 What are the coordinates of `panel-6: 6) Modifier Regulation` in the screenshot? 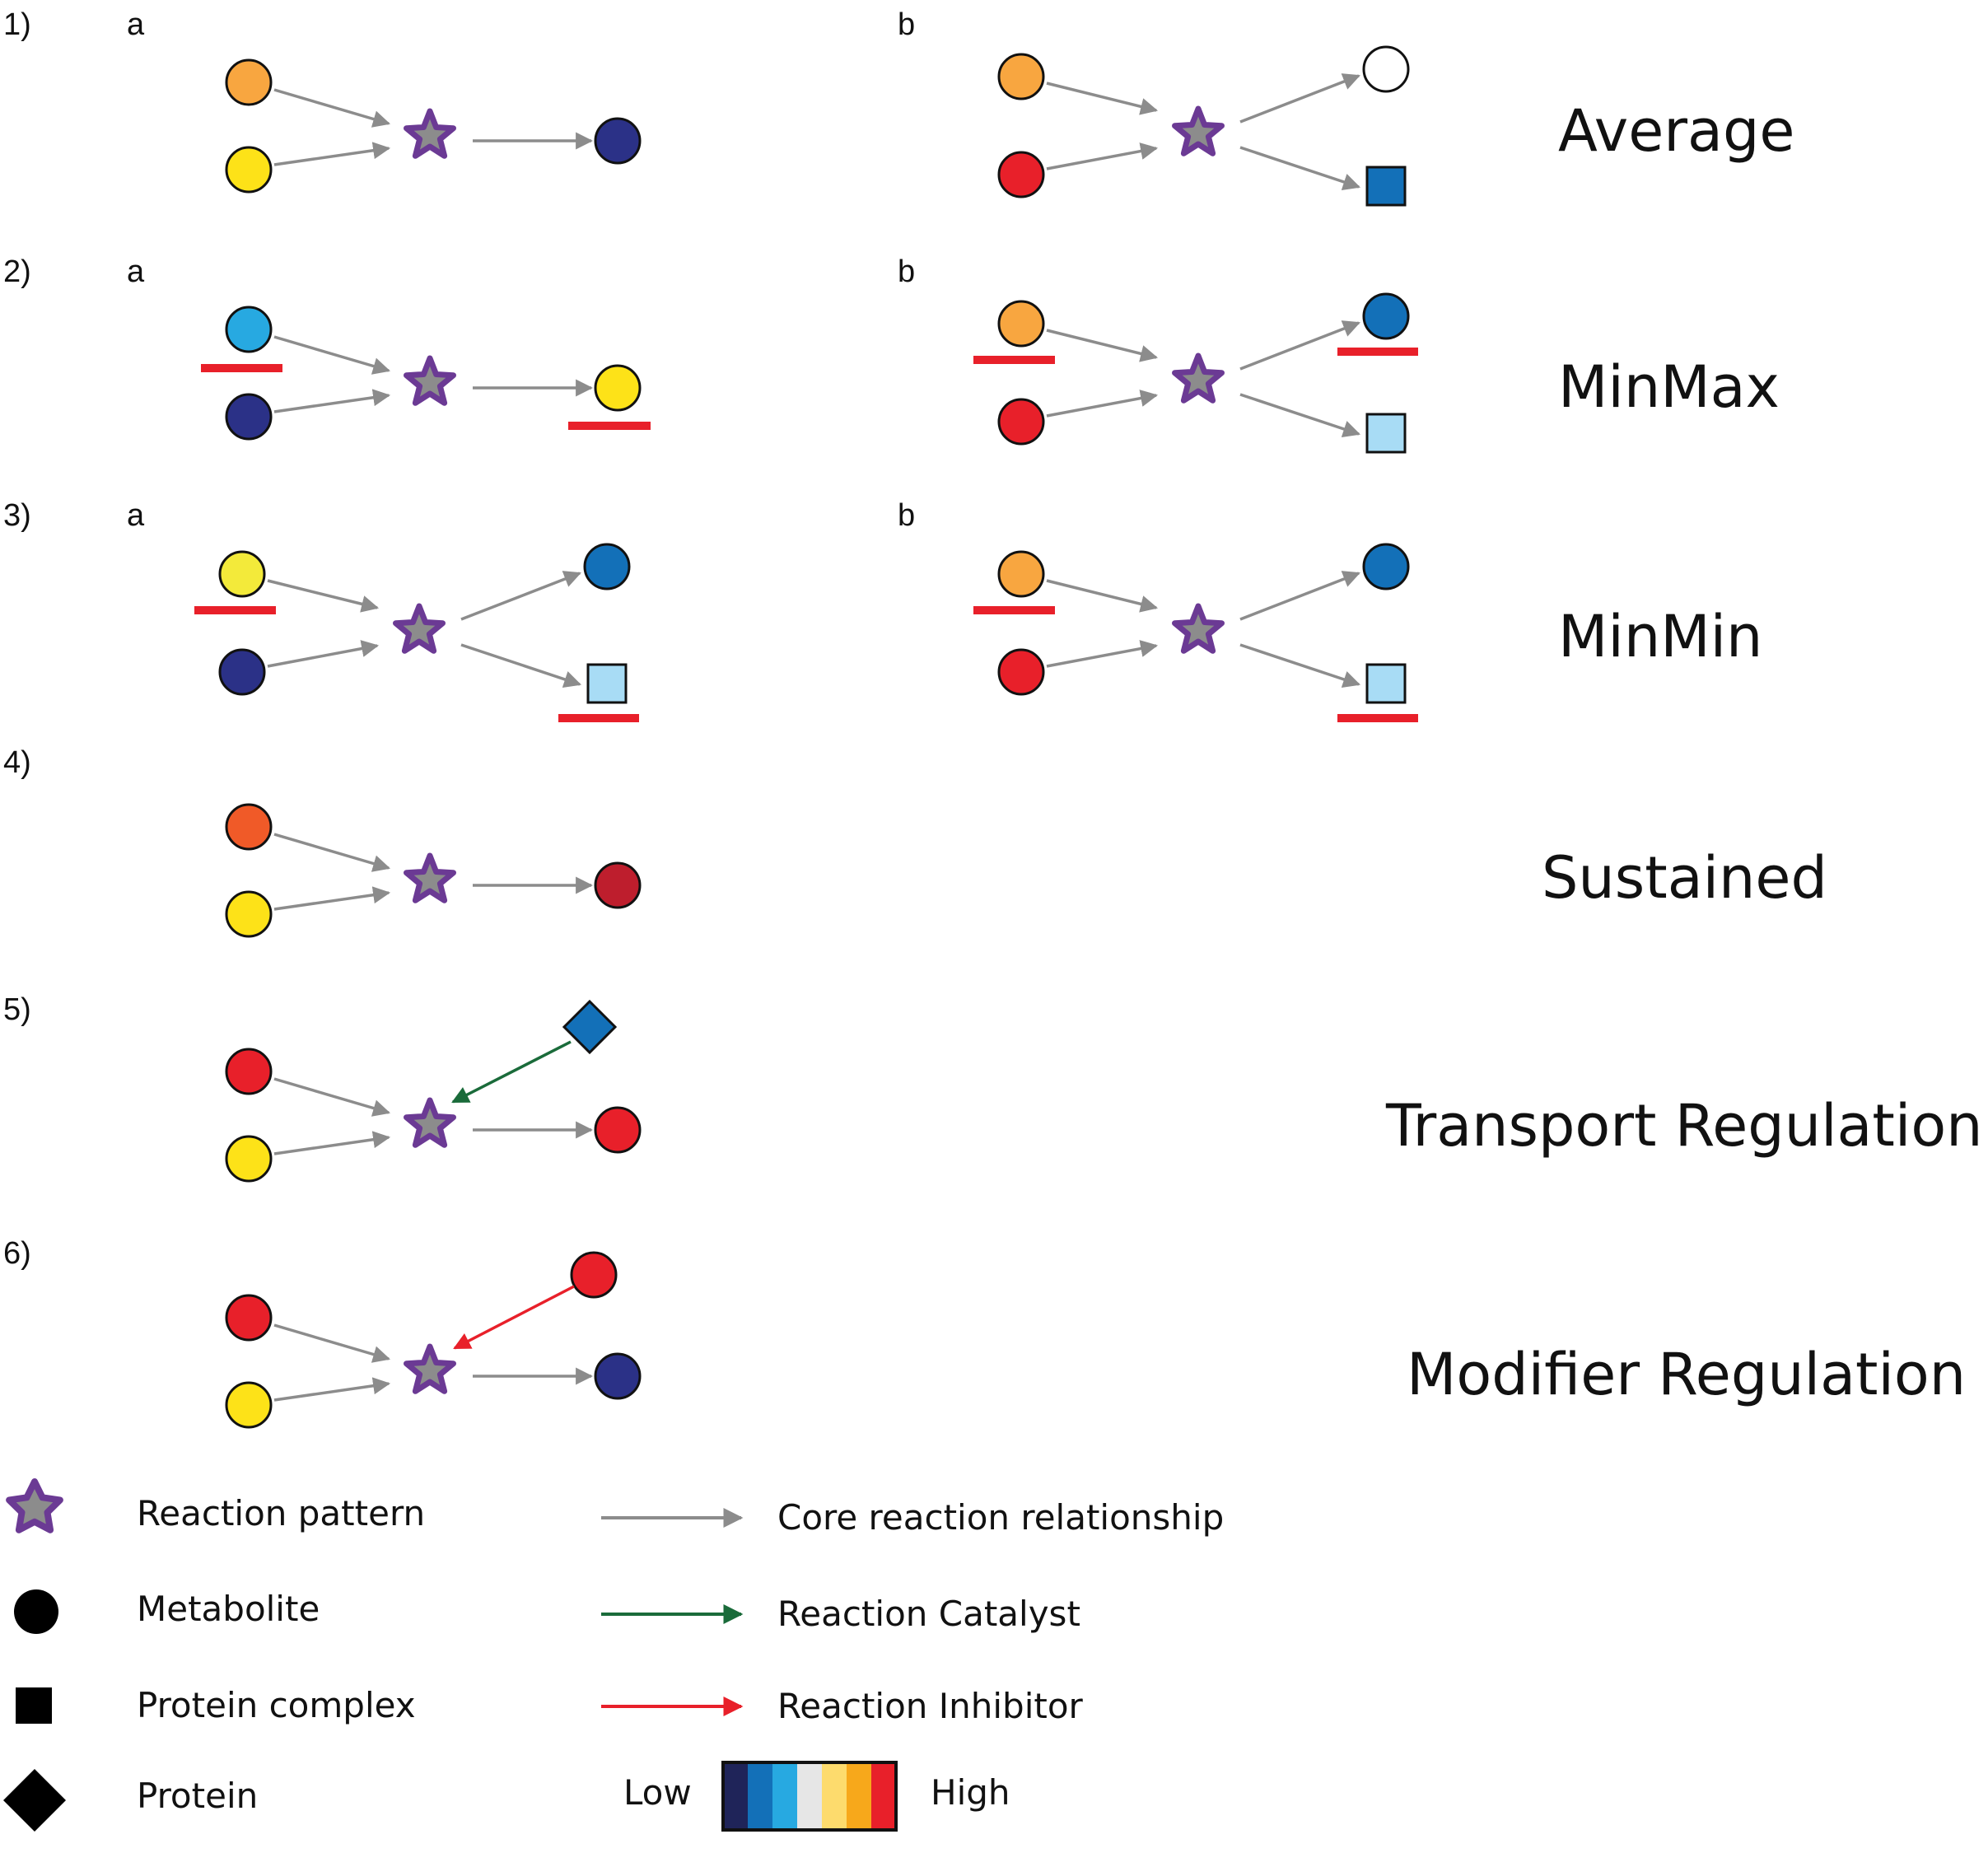 It's located at (984, 1322).